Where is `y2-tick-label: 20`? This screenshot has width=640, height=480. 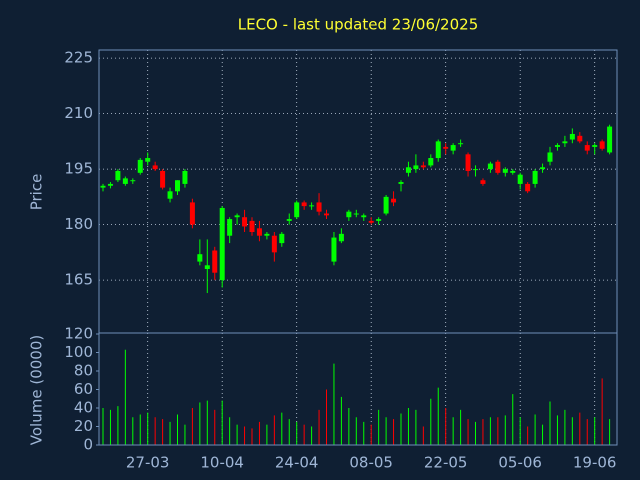 y2-tick-label: 20 is located at coordinates (83, 426).